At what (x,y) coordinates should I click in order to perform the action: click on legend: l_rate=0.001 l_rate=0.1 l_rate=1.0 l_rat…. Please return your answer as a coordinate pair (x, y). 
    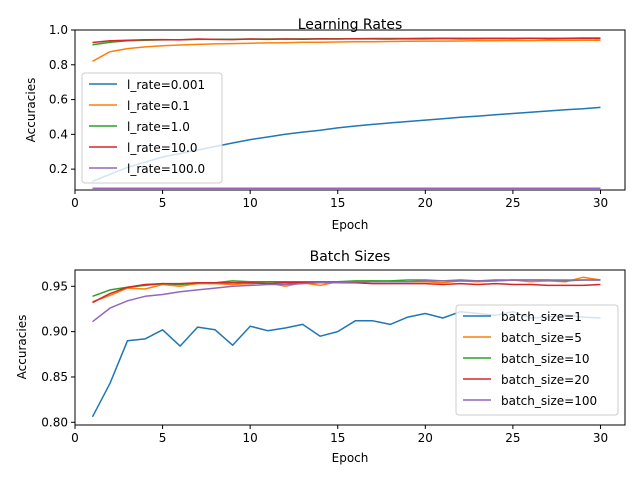
    Looking at the image, I should click on (152, 128).